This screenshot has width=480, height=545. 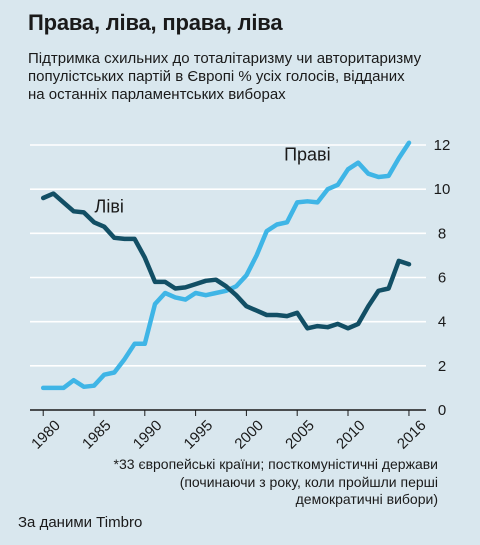 What do you see at coordinates (46, 435) in the screenshot?
I see `x-tick-label: 1980` at bounding box center [46, 435].